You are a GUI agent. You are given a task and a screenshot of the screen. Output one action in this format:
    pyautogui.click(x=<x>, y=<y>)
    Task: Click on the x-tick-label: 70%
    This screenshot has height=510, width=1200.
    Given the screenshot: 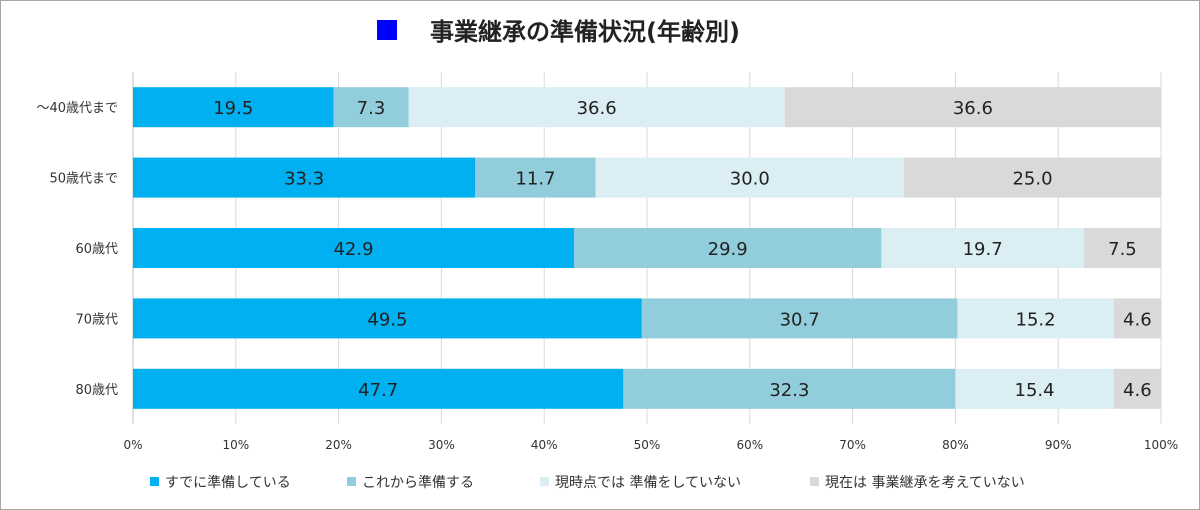 What is the action you would take?
    pyautogui.click(x=852, y=445)
    